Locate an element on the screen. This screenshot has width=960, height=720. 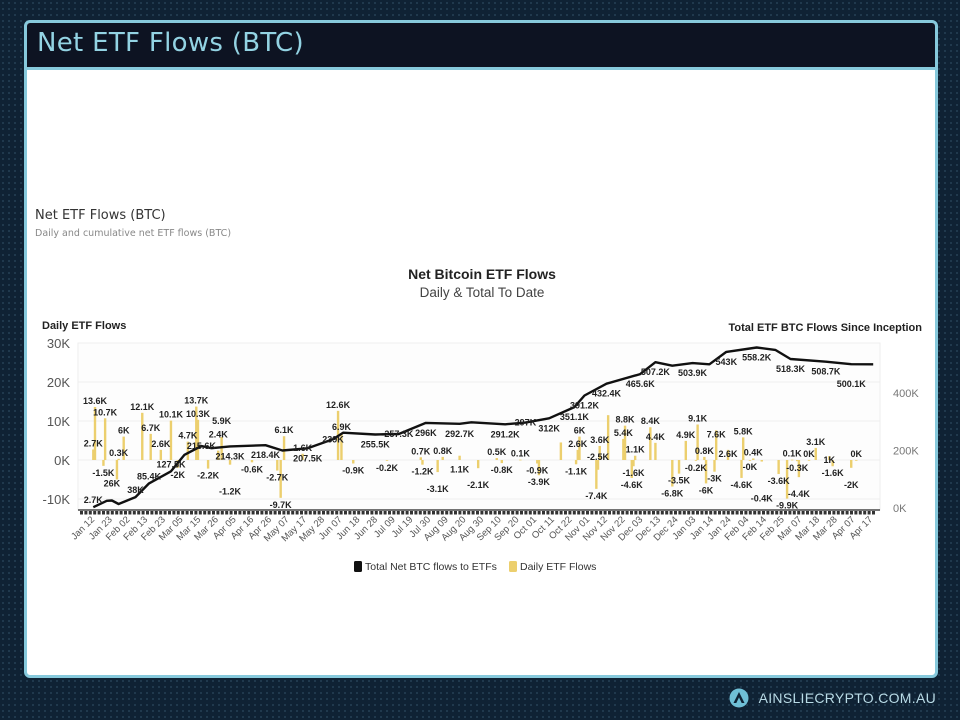
daily-flow-label: -6.8K is located at coordinates (672, 494).